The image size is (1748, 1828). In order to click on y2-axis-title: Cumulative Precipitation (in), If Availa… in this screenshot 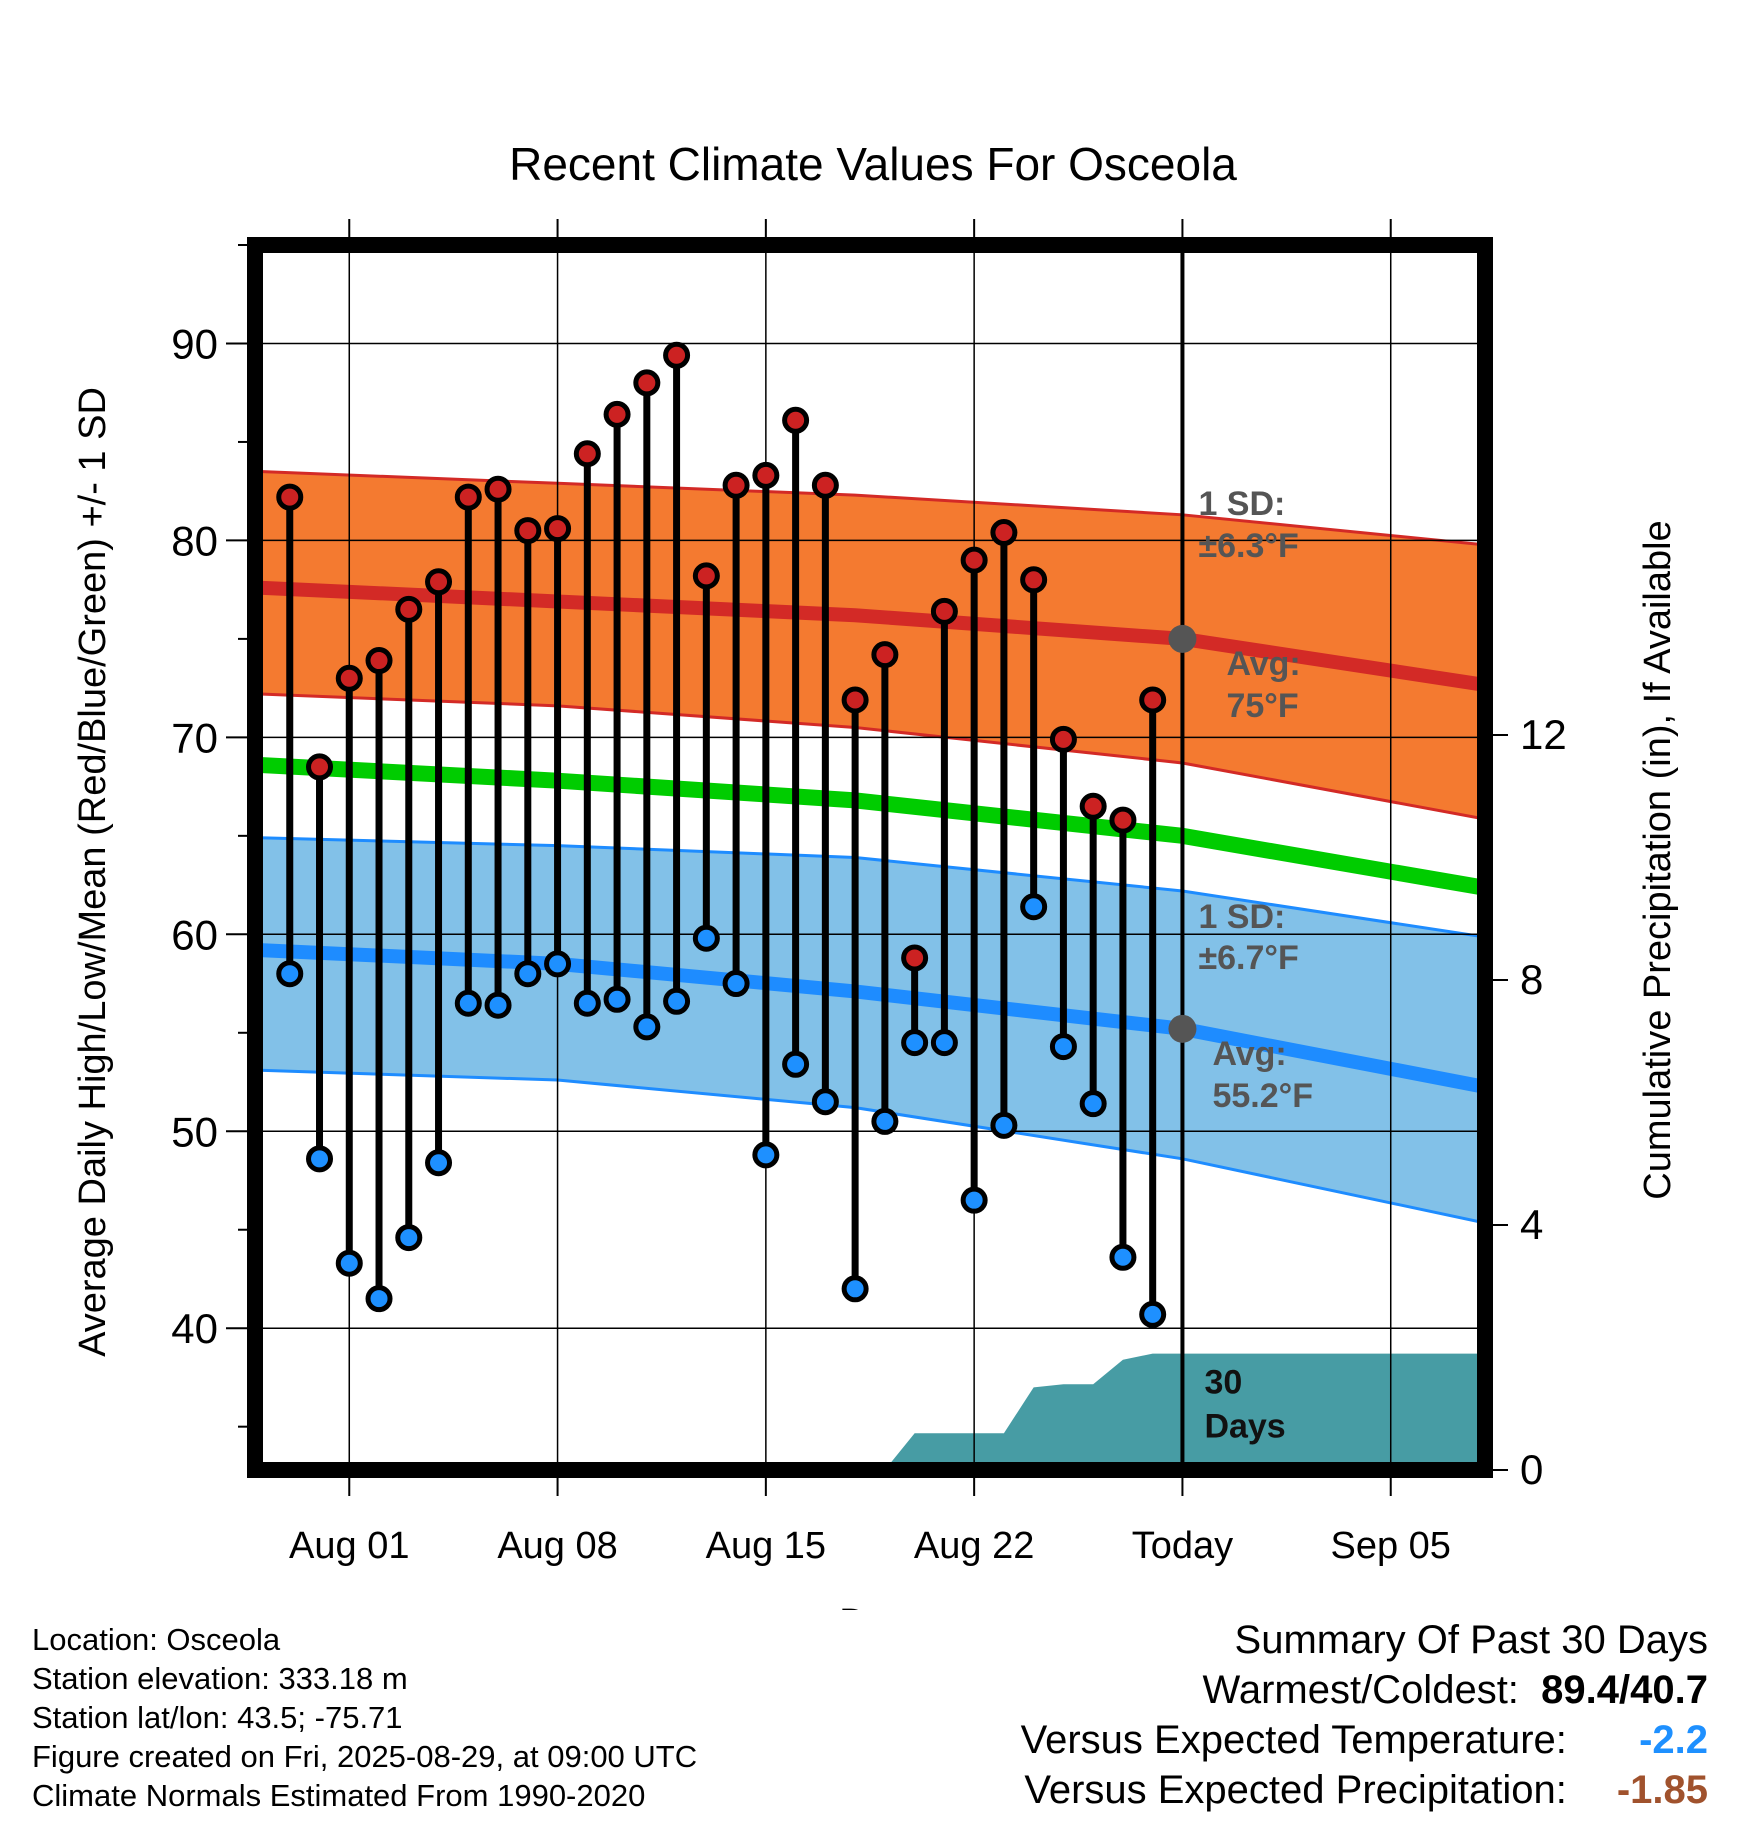, I will do `click(1658, 859)`.